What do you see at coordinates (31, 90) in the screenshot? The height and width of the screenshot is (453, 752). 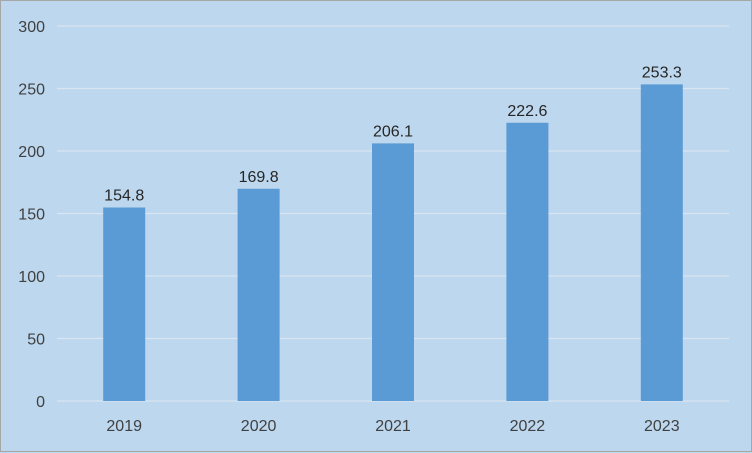 I see `y-tick-label: 250` at bounding box center [31, 90].